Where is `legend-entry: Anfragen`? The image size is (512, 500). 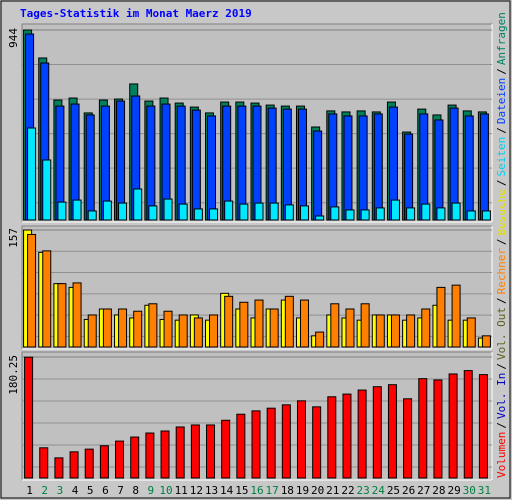
legend-entry: Anfragen is located at coordinates (501, 38).